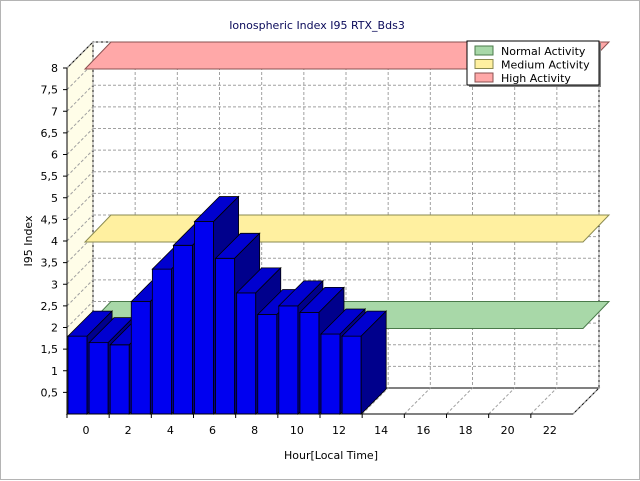 Image resolution: width=640 pixels, height=481 pixels. I want to click on y-tick-label: 5, so click(54, 198).